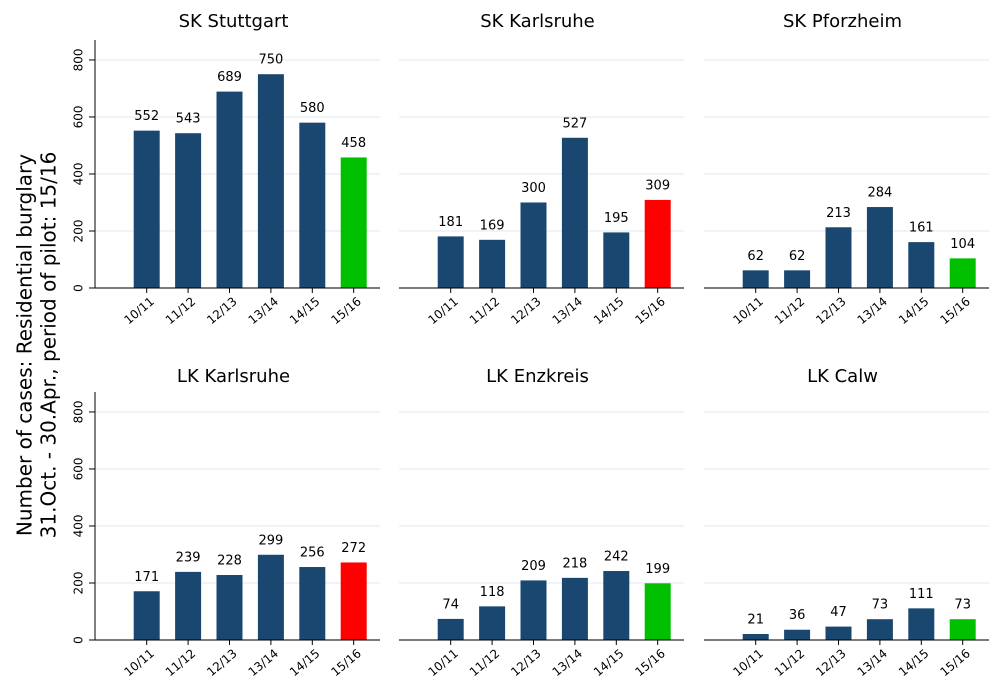 The width and height of the screenshot is (992, 681). I want to click on value-label: 47, so click(838, 612).